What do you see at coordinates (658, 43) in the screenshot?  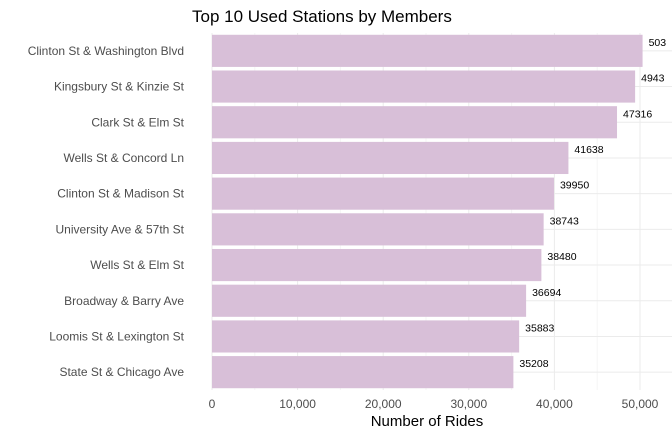 I see `data-label-0: 503` at bounding box center [658, 43].